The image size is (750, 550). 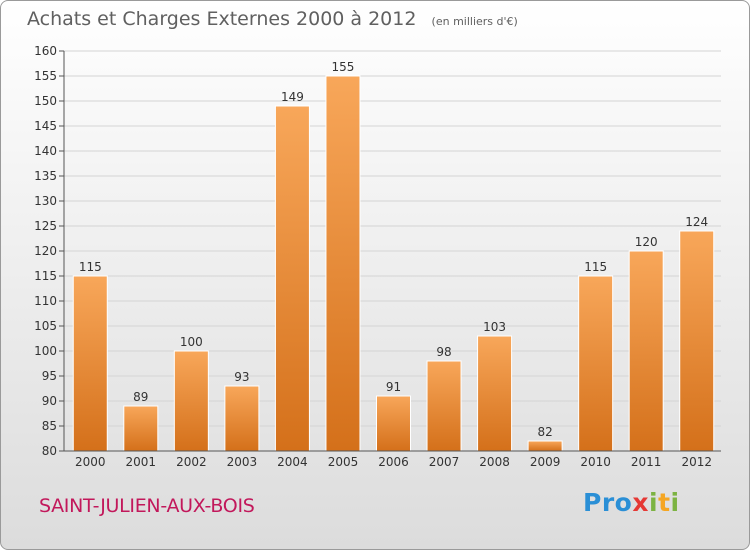 What do you see at coordinates (49, 376) in the screenshot?
I see `y-tick-label: 95` at bounding box center [49, 376].